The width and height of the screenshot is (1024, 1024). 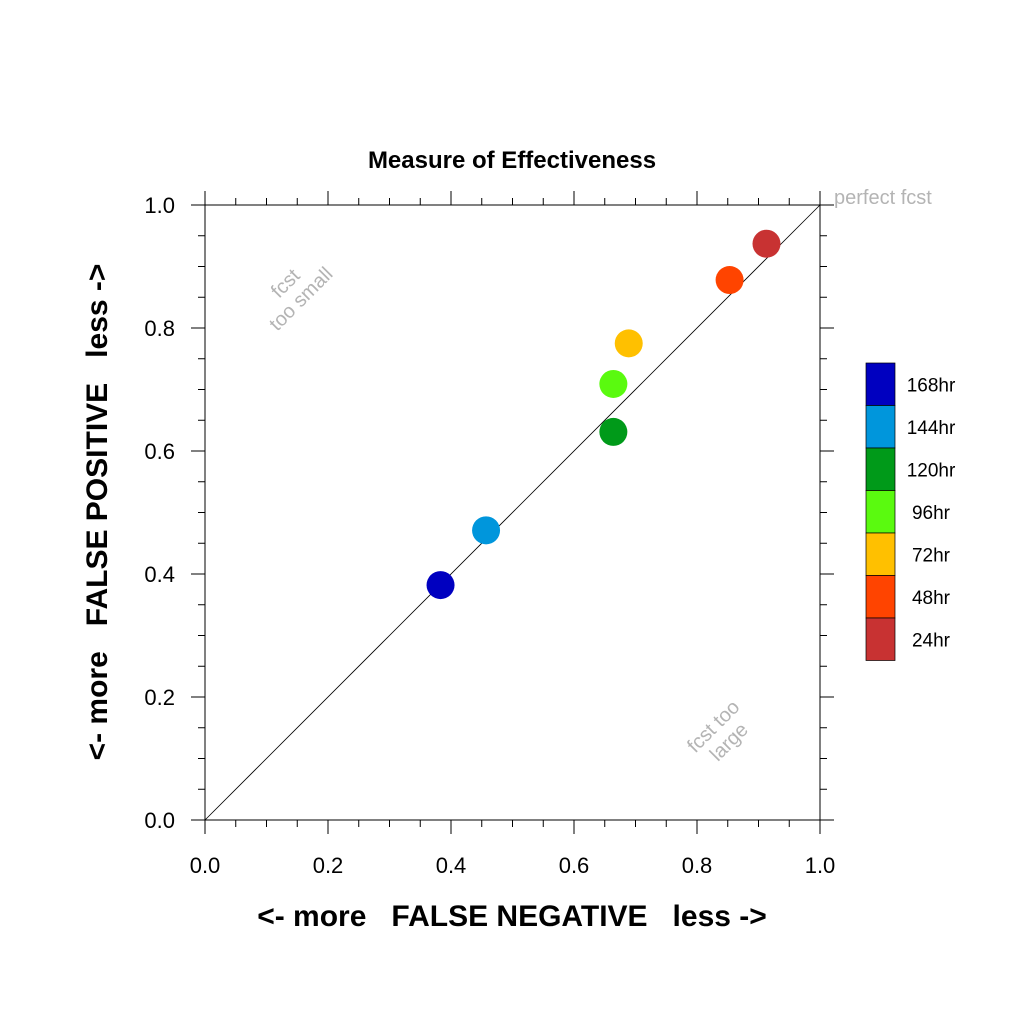 What do you see at coordinates (880, 597) in the screenshot?
I see `legend-swatch-48hr` at bounding box center [880, 597].